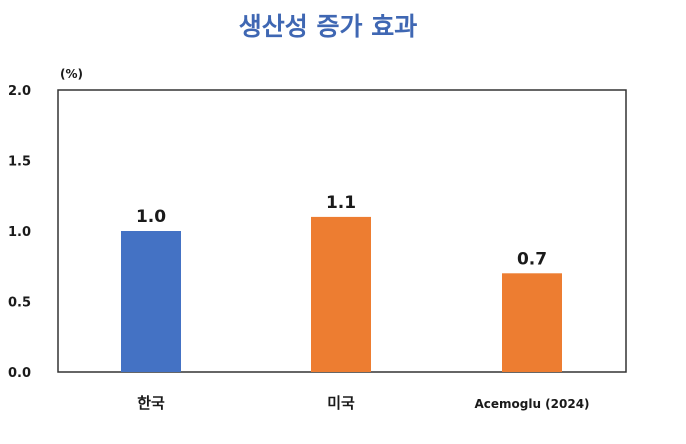 This screenshot has height=444, width=686. Describe the element at coordinates (151, 403) in the screenshot. I see `category-label: 한국` at that location.